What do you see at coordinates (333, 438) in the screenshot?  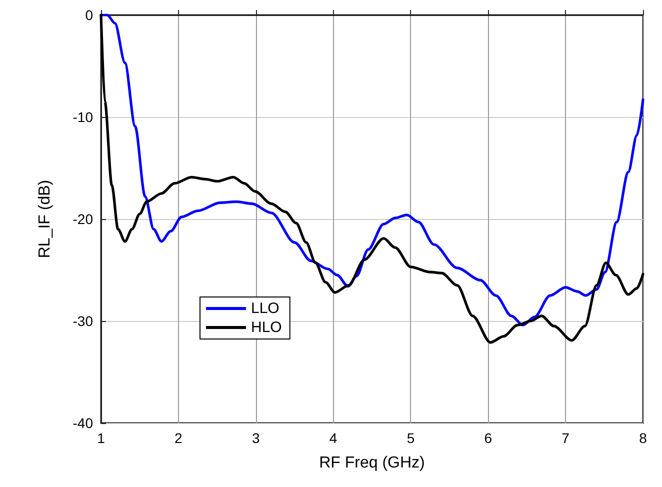 I see `x-tick-label: 4` at bounding box center [333, 438].